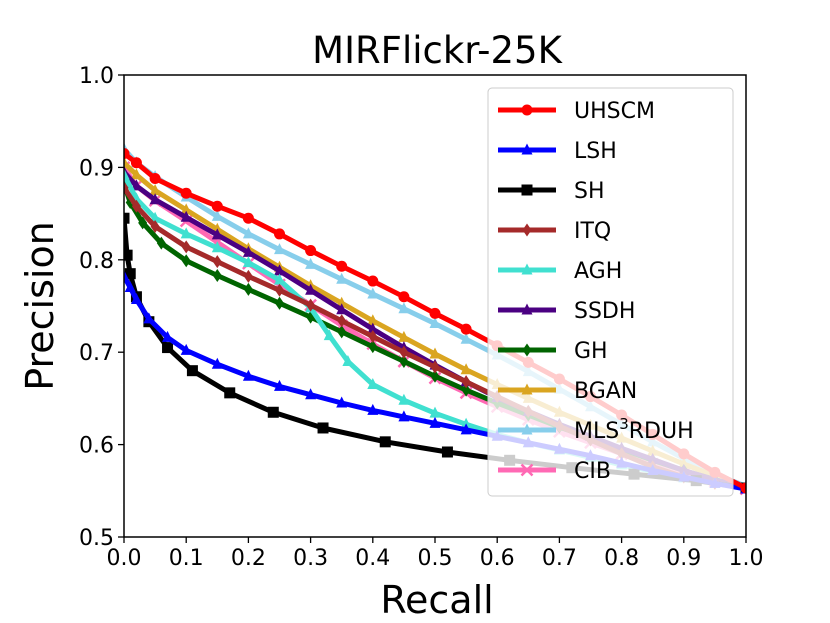  What do you see at coordinates (497, 558) in the screenshot?
I see `x-tick-label: 0.6` at bounding box center [497, 558].